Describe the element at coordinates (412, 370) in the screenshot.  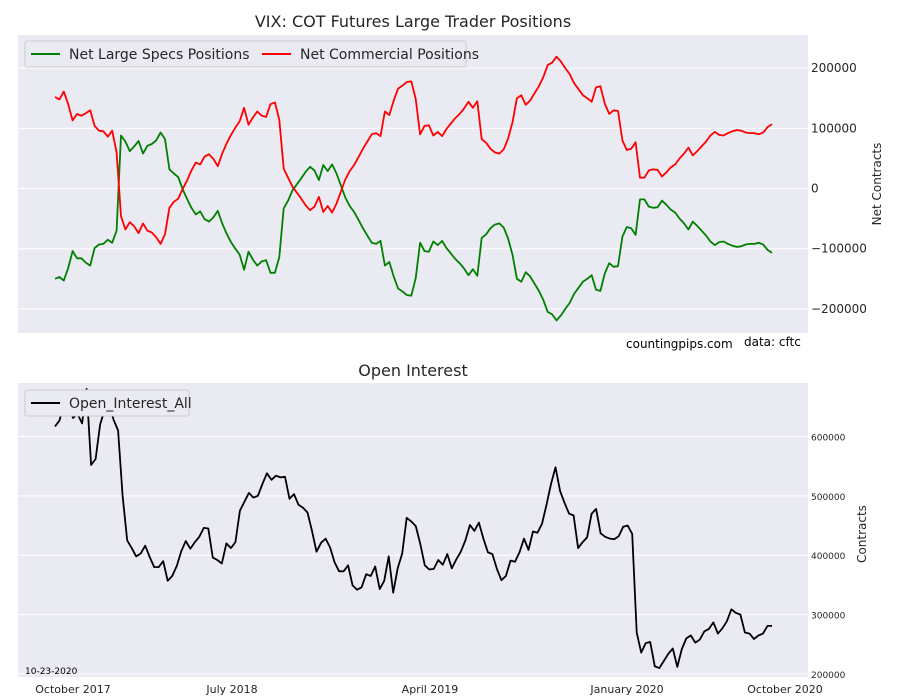
I see `bottom-chart-title: Open Interest` at that location.